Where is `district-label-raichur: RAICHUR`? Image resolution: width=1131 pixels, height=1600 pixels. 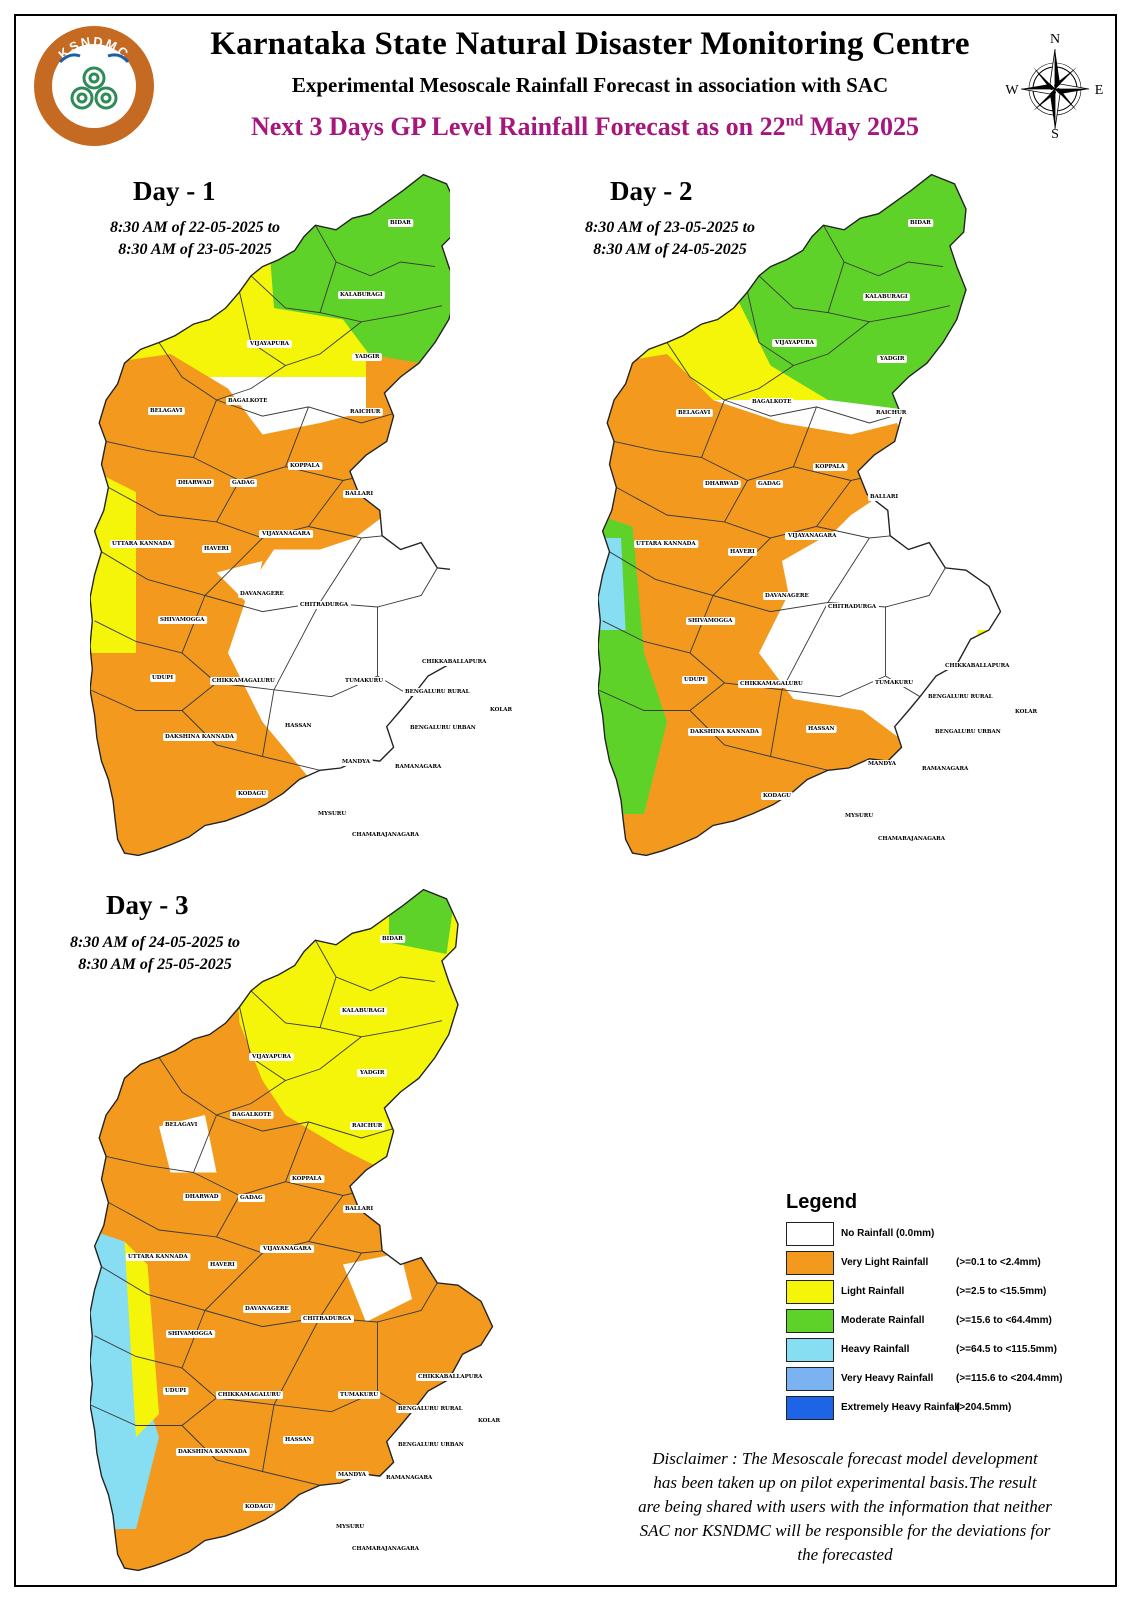 district-label-raichur: RAICHUR is located at coordinates (891, 413).